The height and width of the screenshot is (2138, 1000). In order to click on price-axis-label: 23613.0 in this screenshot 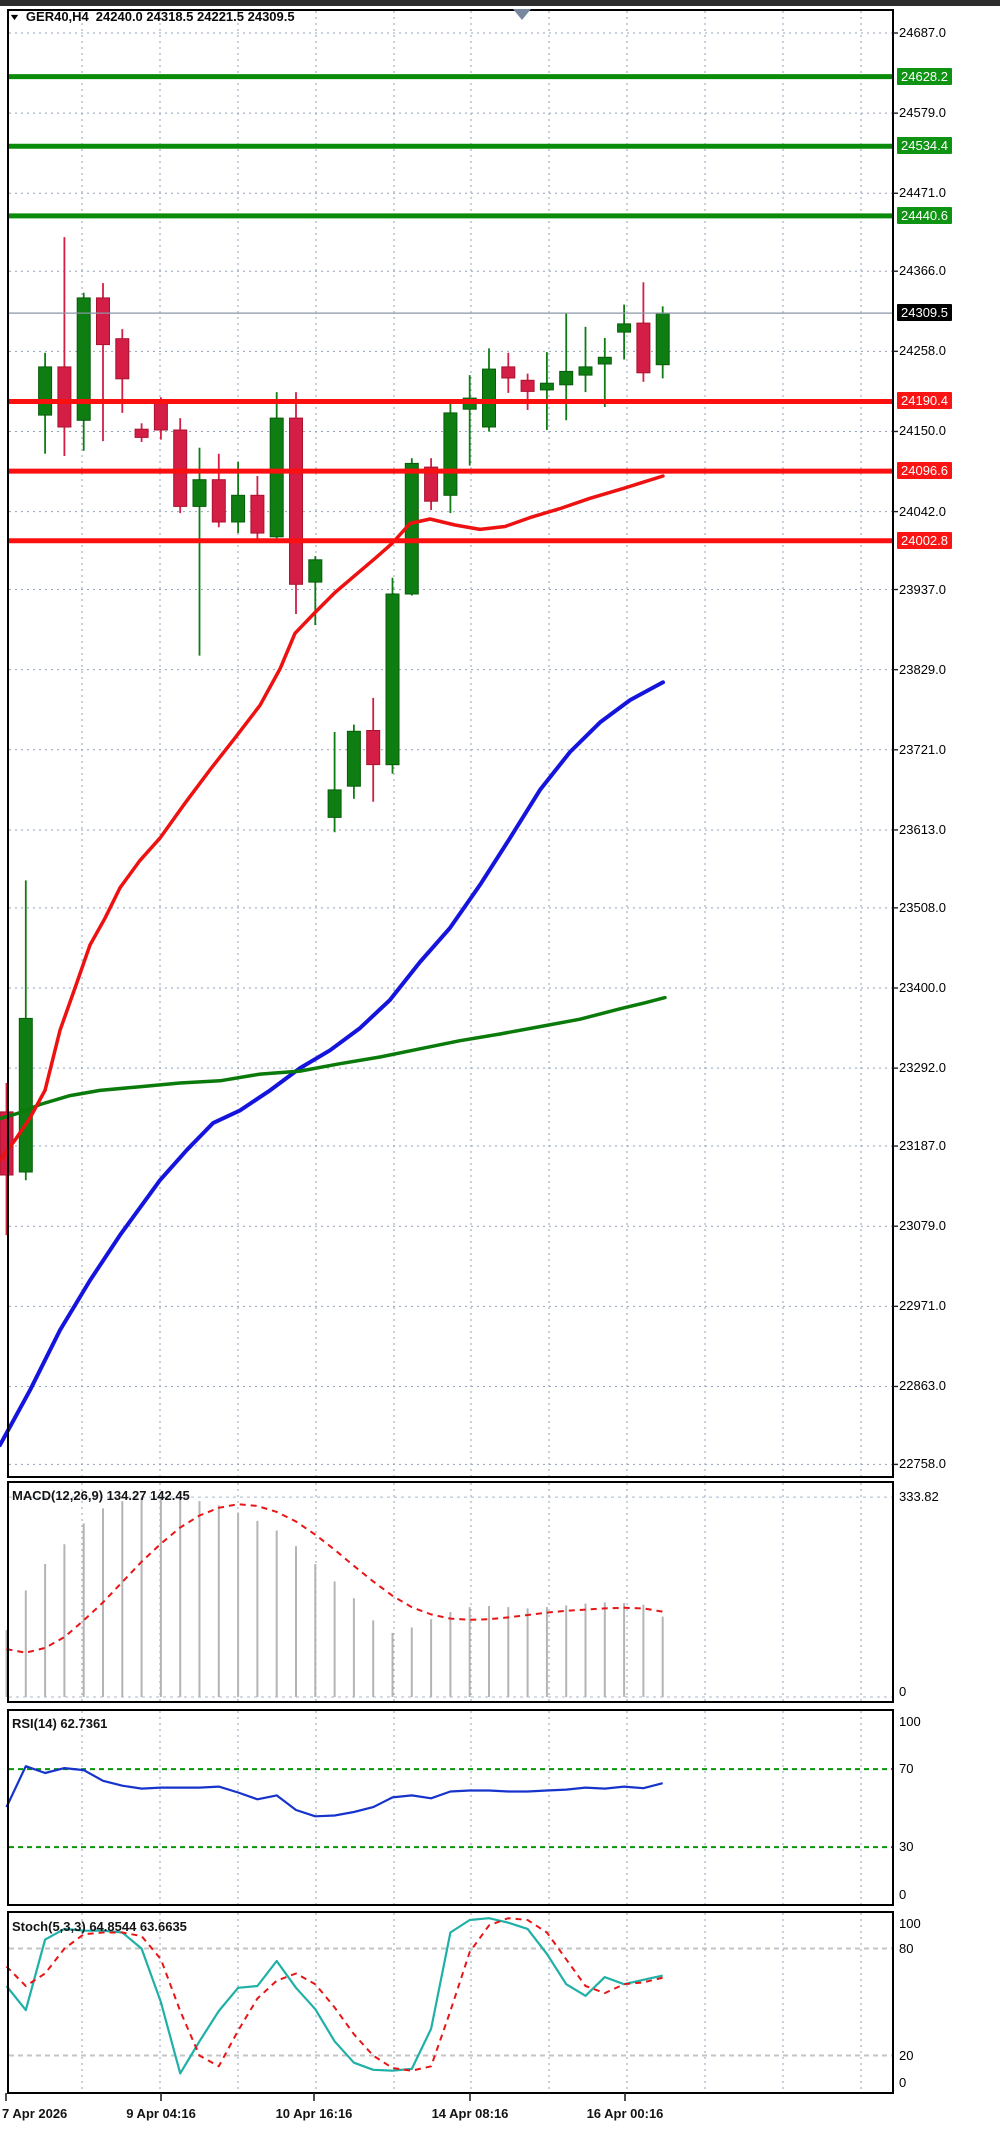, I will do `click(922, 829)`.